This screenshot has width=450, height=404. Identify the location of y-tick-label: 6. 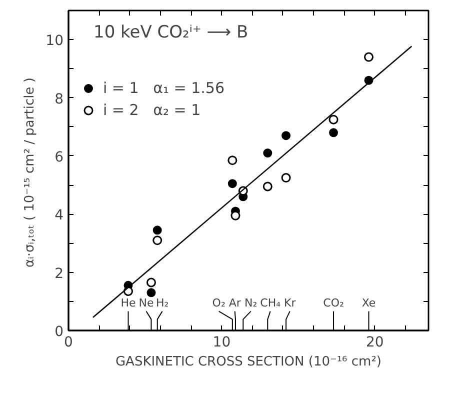
(59, 157).